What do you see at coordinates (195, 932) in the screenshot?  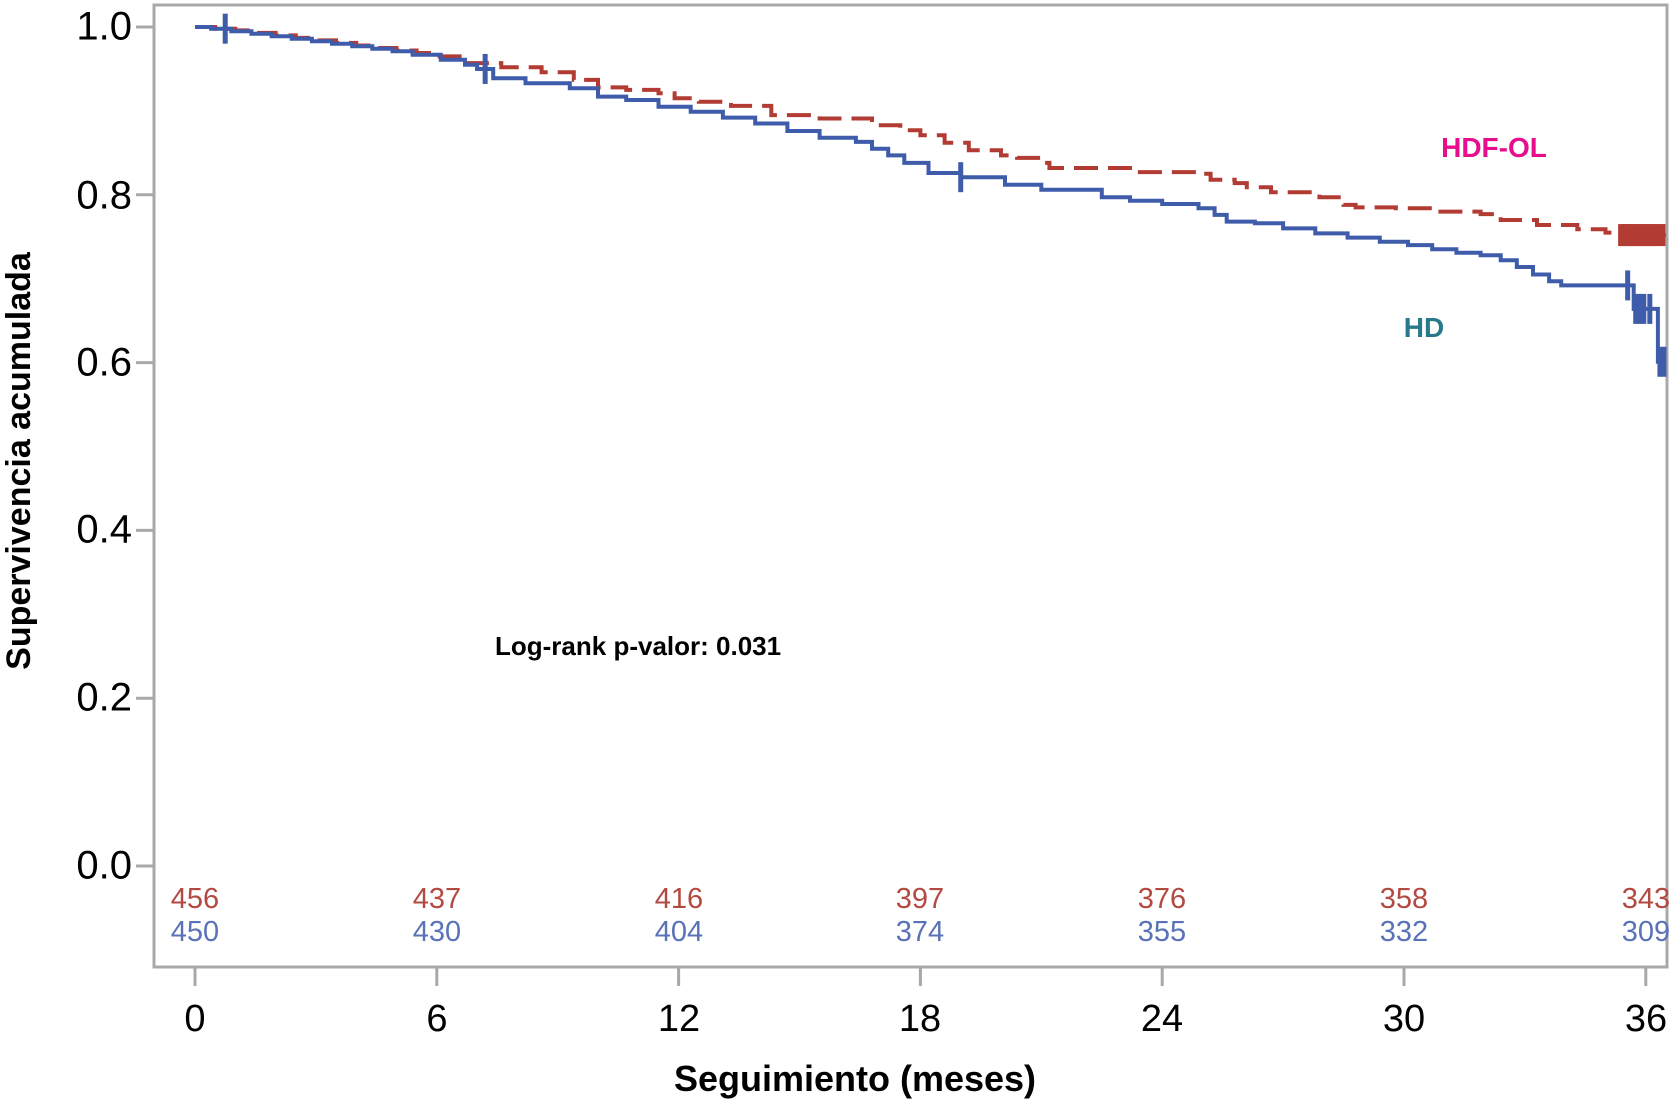 I see `at-risk-hd-0: 450` at bounding box center [195, 932].